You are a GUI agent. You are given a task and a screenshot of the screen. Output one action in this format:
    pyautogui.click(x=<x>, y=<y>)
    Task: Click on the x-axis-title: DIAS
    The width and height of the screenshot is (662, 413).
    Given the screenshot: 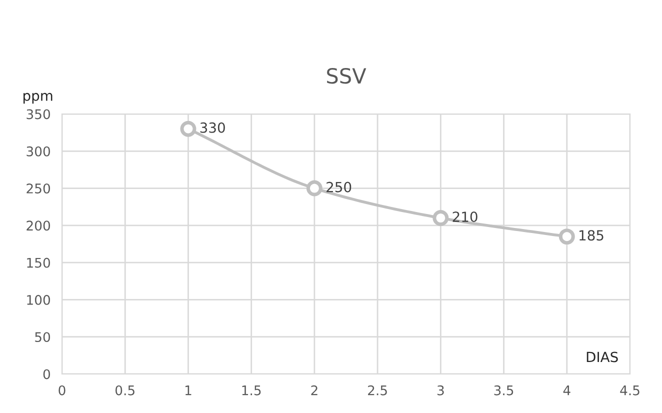 What is the action you would take?
    pyautogui.click(x=602, y=357)
    